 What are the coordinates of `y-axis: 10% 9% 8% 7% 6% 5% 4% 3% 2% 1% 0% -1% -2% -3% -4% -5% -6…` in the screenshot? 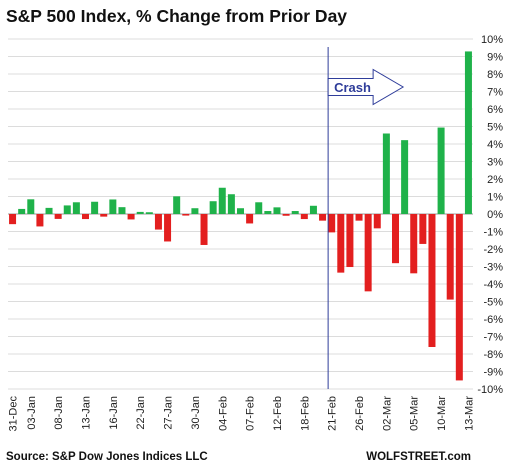 It's located at (490, 215).